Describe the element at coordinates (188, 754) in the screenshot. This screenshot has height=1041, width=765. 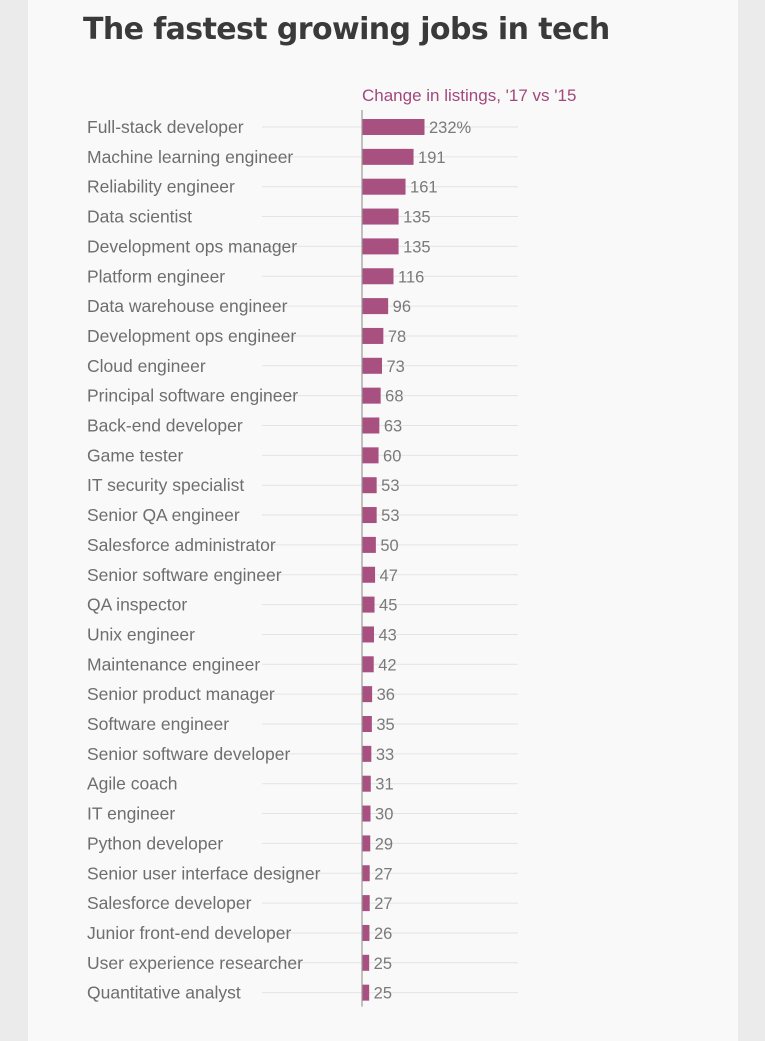
I see `category-label: Senior software developer` at that location.